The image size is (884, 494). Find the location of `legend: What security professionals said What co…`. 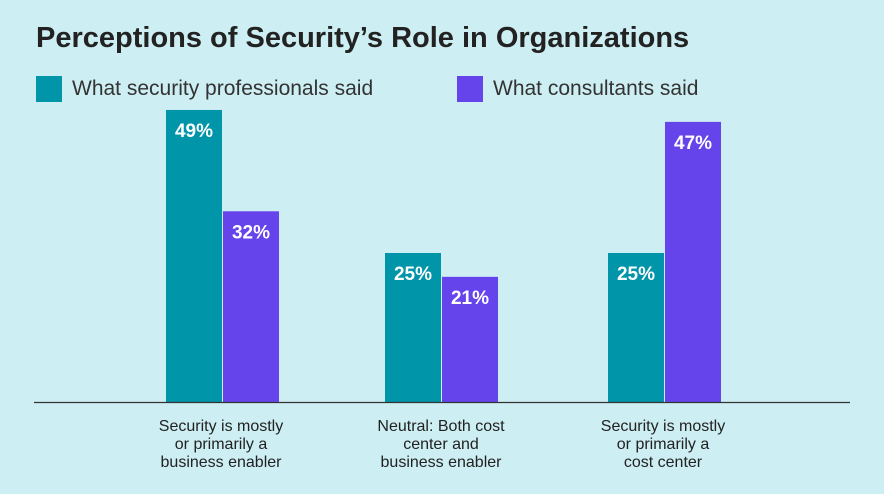

legend: What security professionals said What co… is located at coordinates (436, 91).